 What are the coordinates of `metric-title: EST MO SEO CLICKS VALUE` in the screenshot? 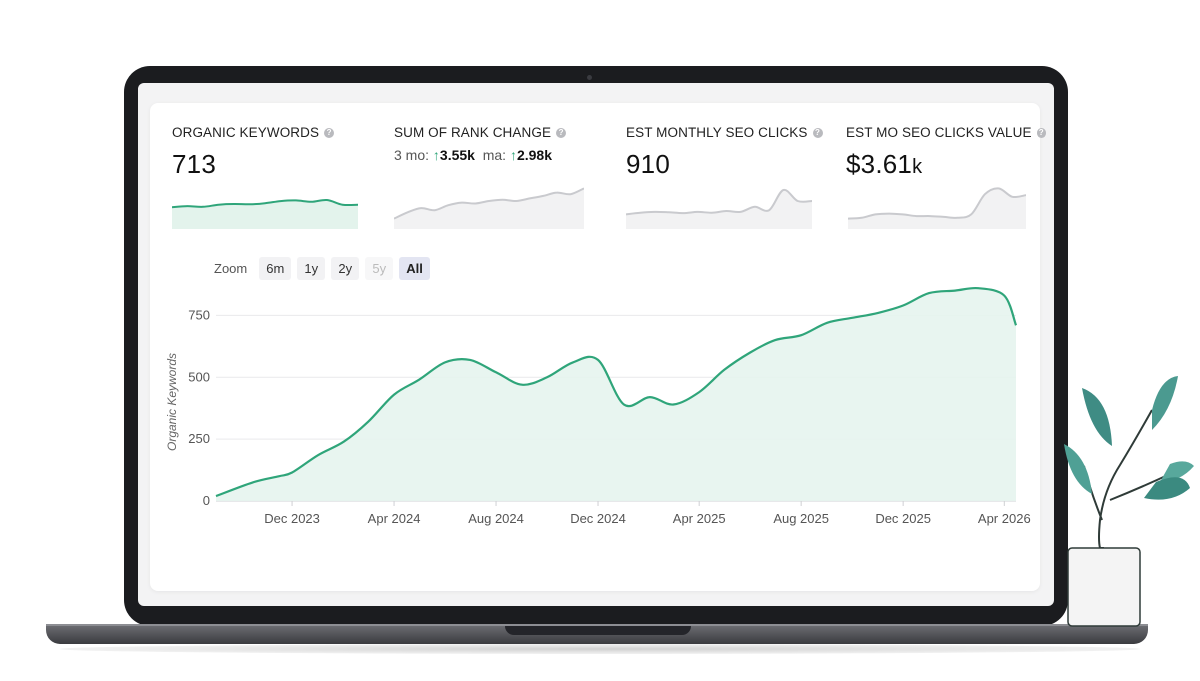 It's located at (939, 132).